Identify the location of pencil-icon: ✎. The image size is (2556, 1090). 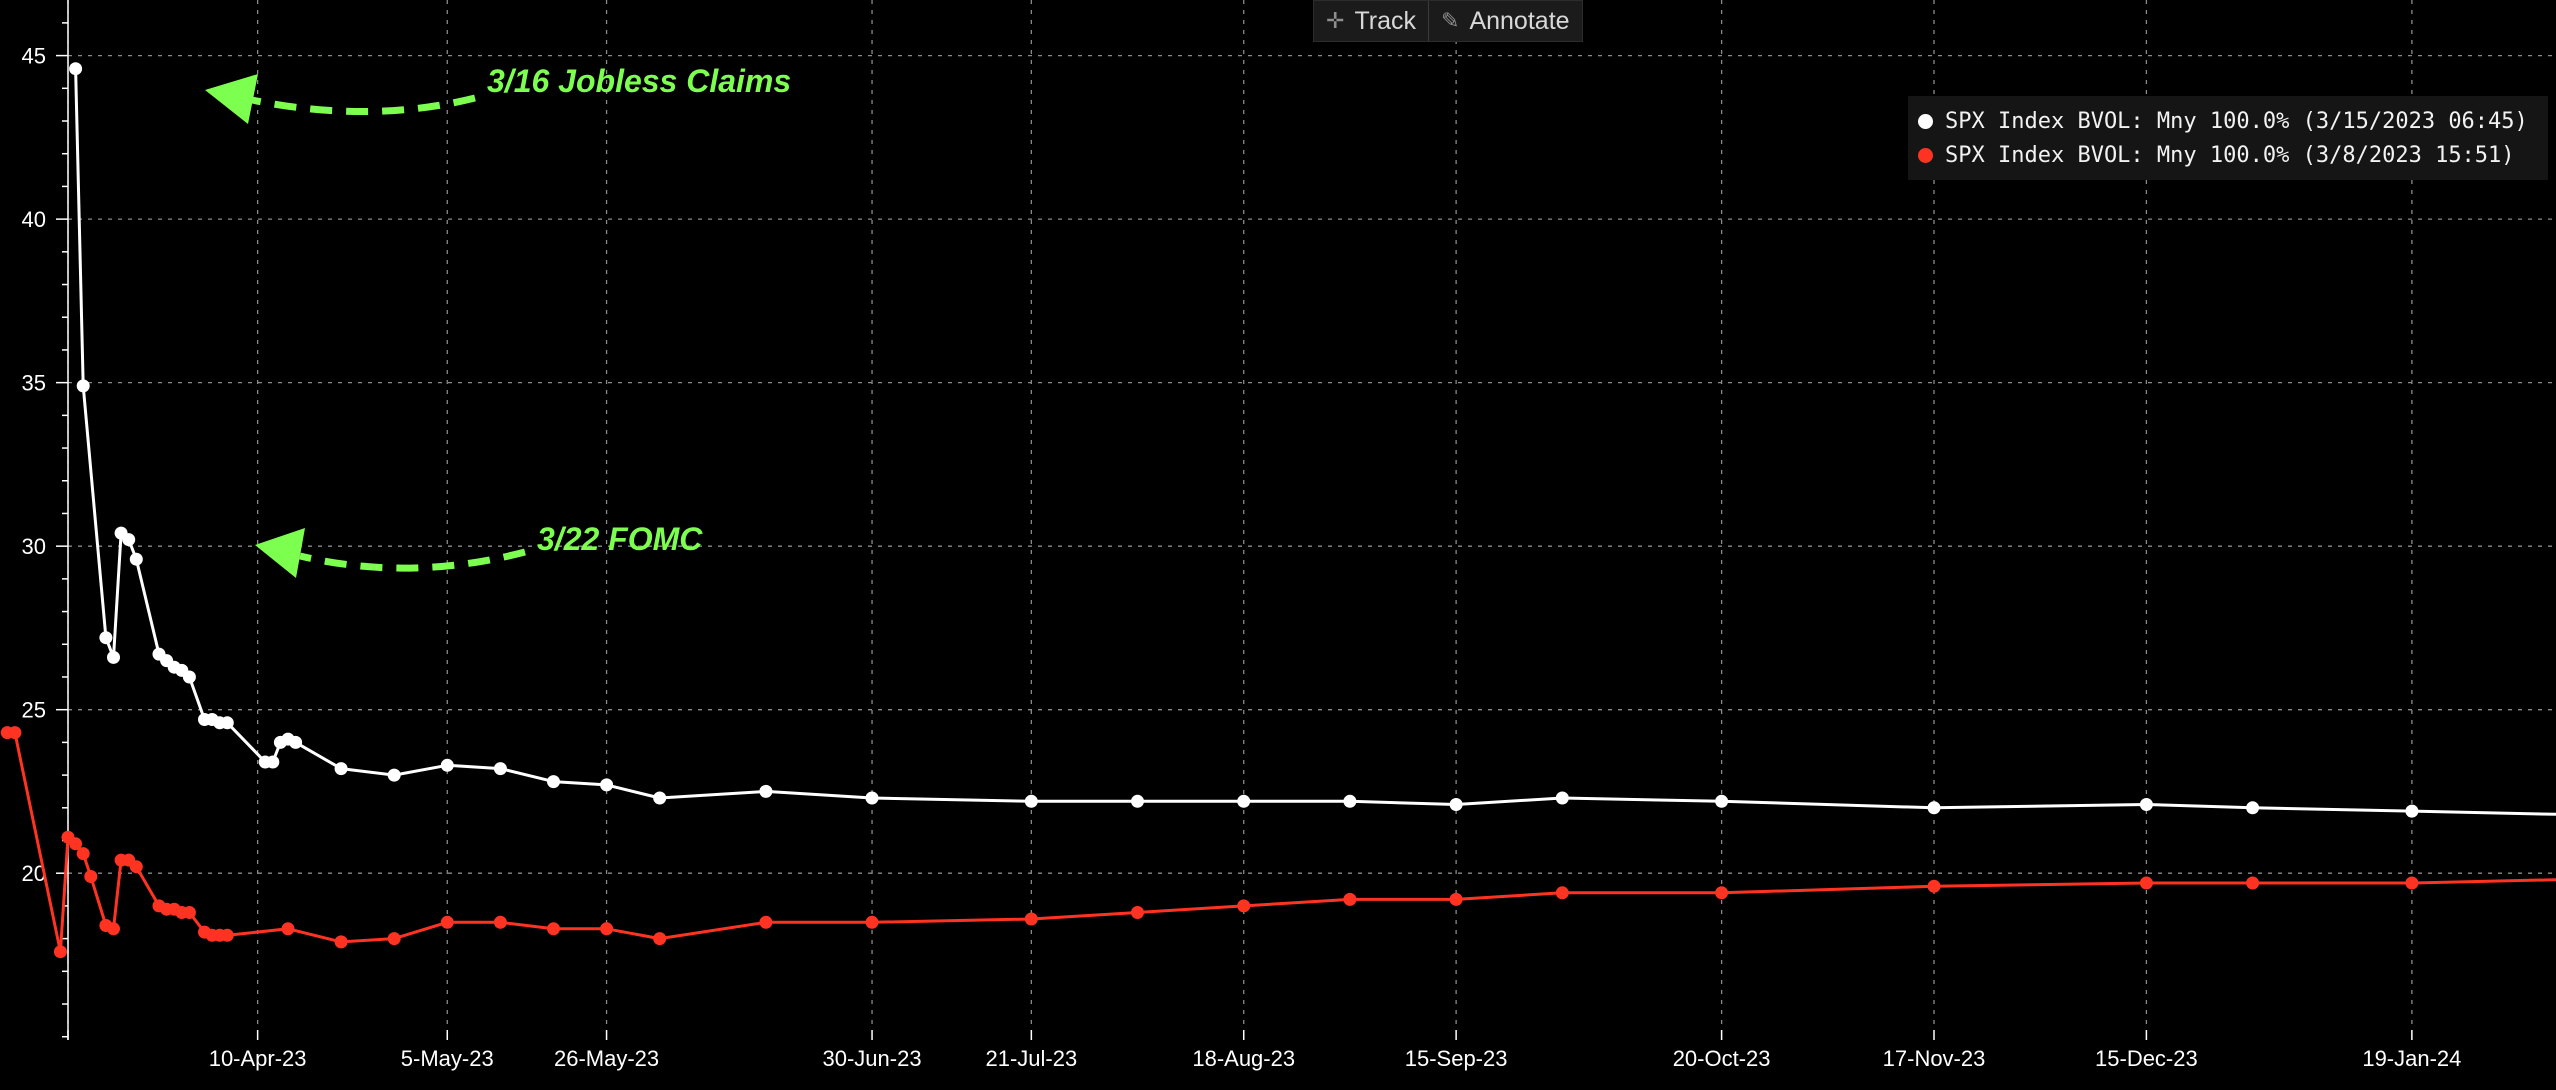
(1450, 20).